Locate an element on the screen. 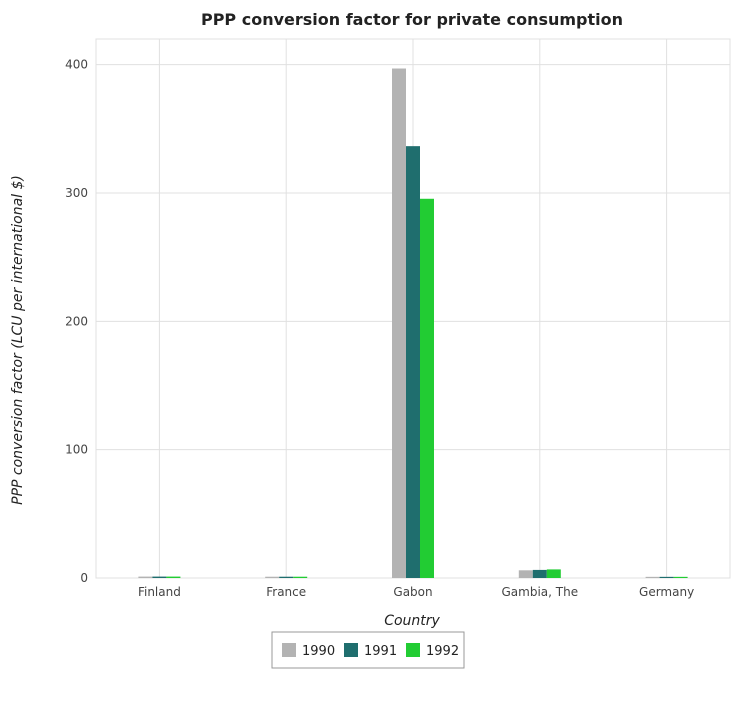 The image size is (732, 704). bar-1992-gabon is located at coordinates (427, 388).